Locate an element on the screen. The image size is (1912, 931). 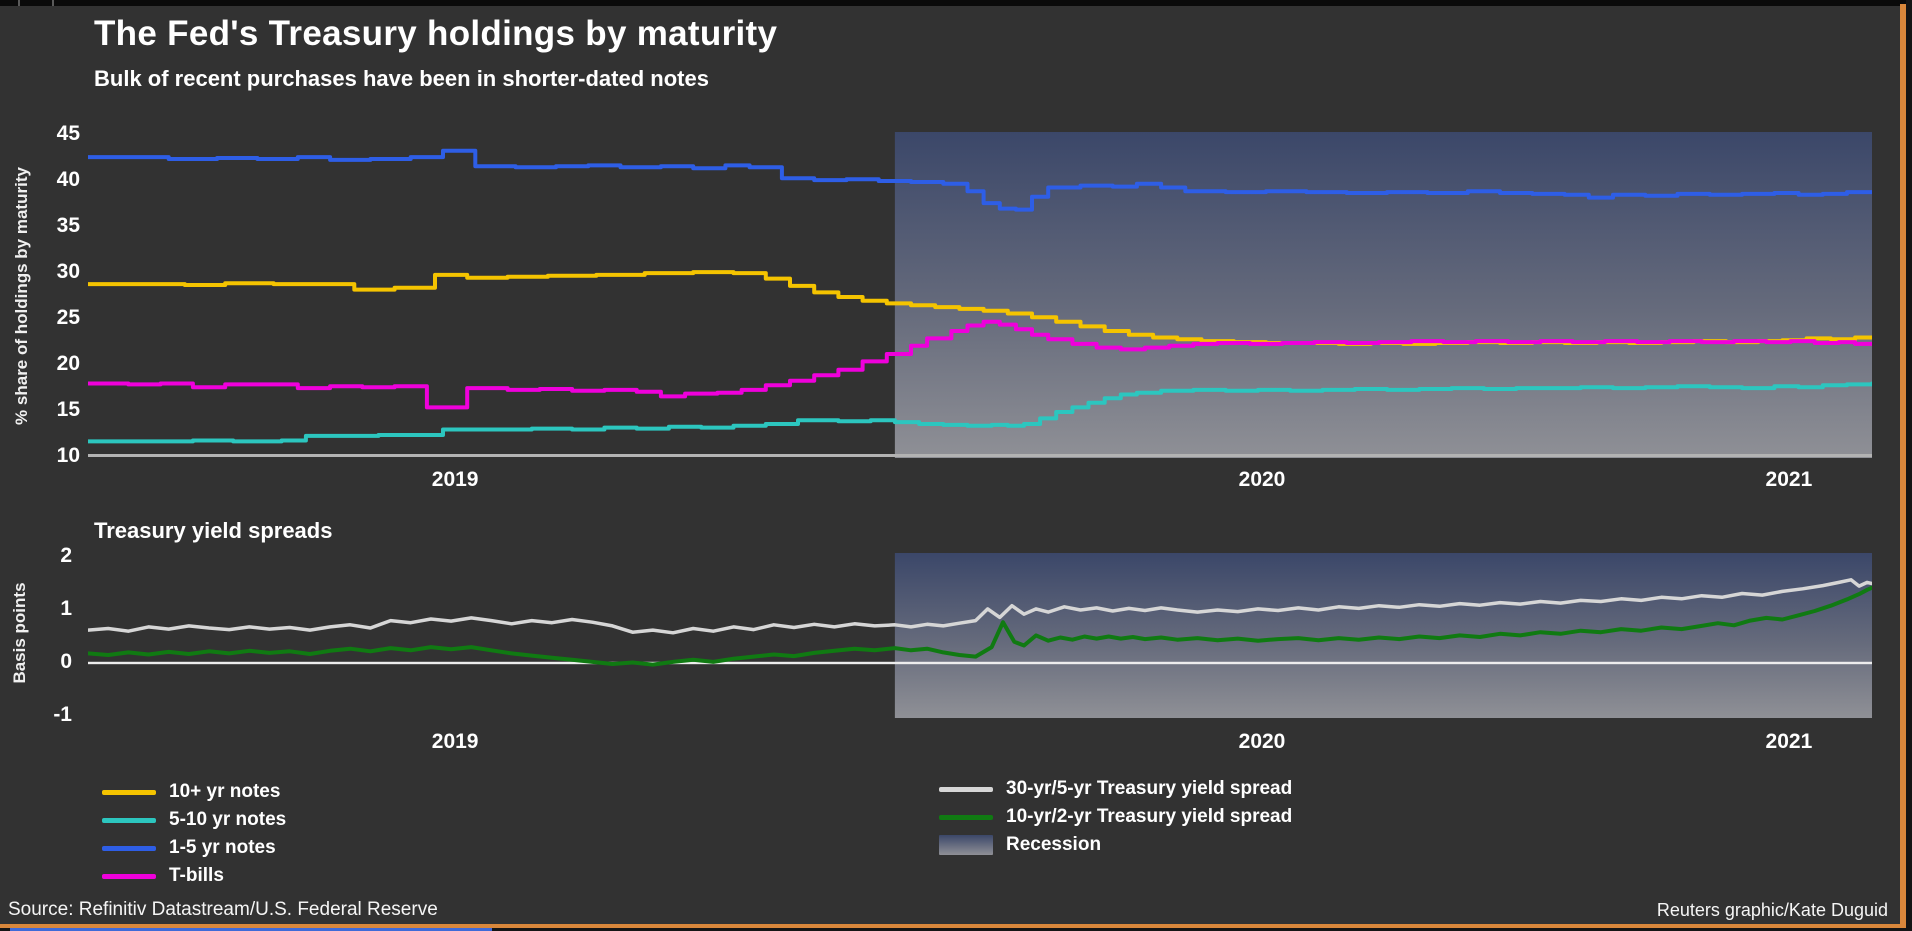
x-axis-line is located at coordinates (980, 455).